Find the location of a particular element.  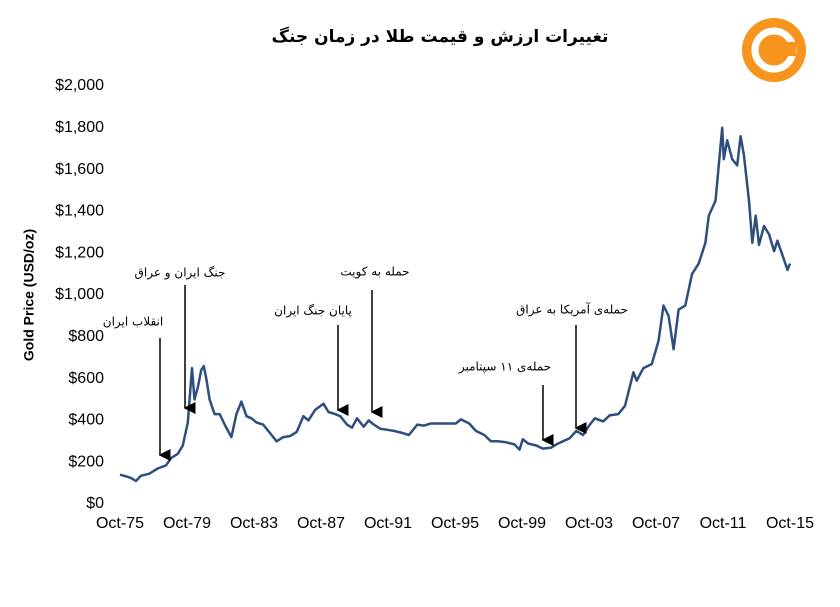

y-tick-label: $600 is located at coordinates (86, 378).